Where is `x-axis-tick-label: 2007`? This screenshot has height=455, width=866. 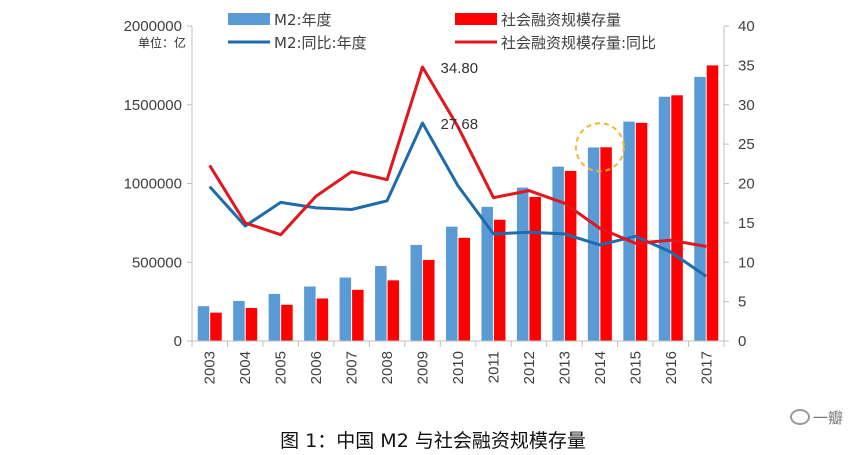
x-axis-tick-label: 2007 is located at coordinates (352, 367).